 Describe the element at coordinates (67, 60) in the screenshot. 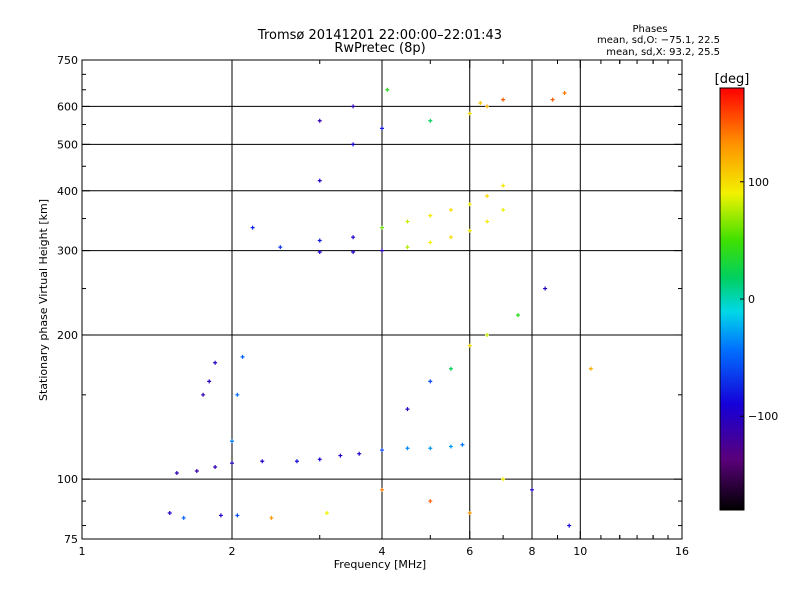

I see `y-tick-label: 750` at that location.